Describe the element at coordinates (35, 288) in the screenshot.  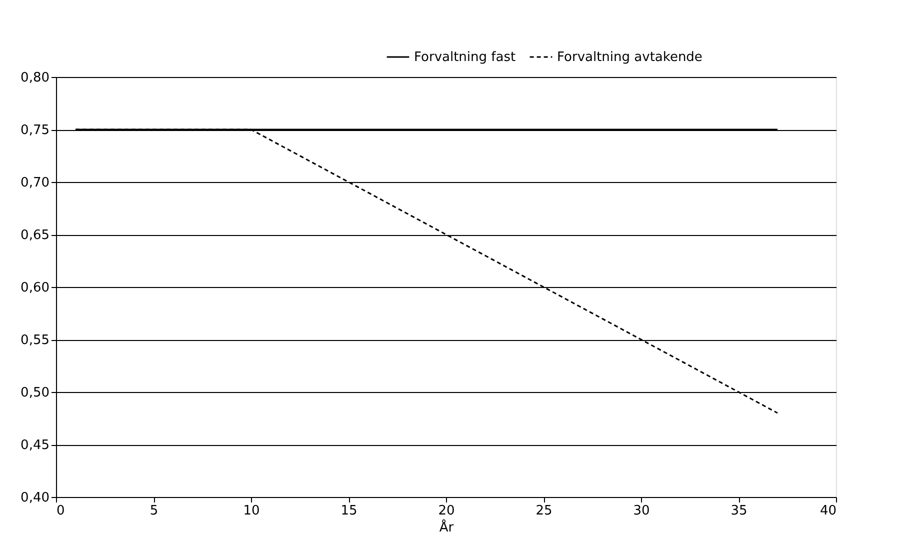
I see `y-tick-label: 0,60` at that location.